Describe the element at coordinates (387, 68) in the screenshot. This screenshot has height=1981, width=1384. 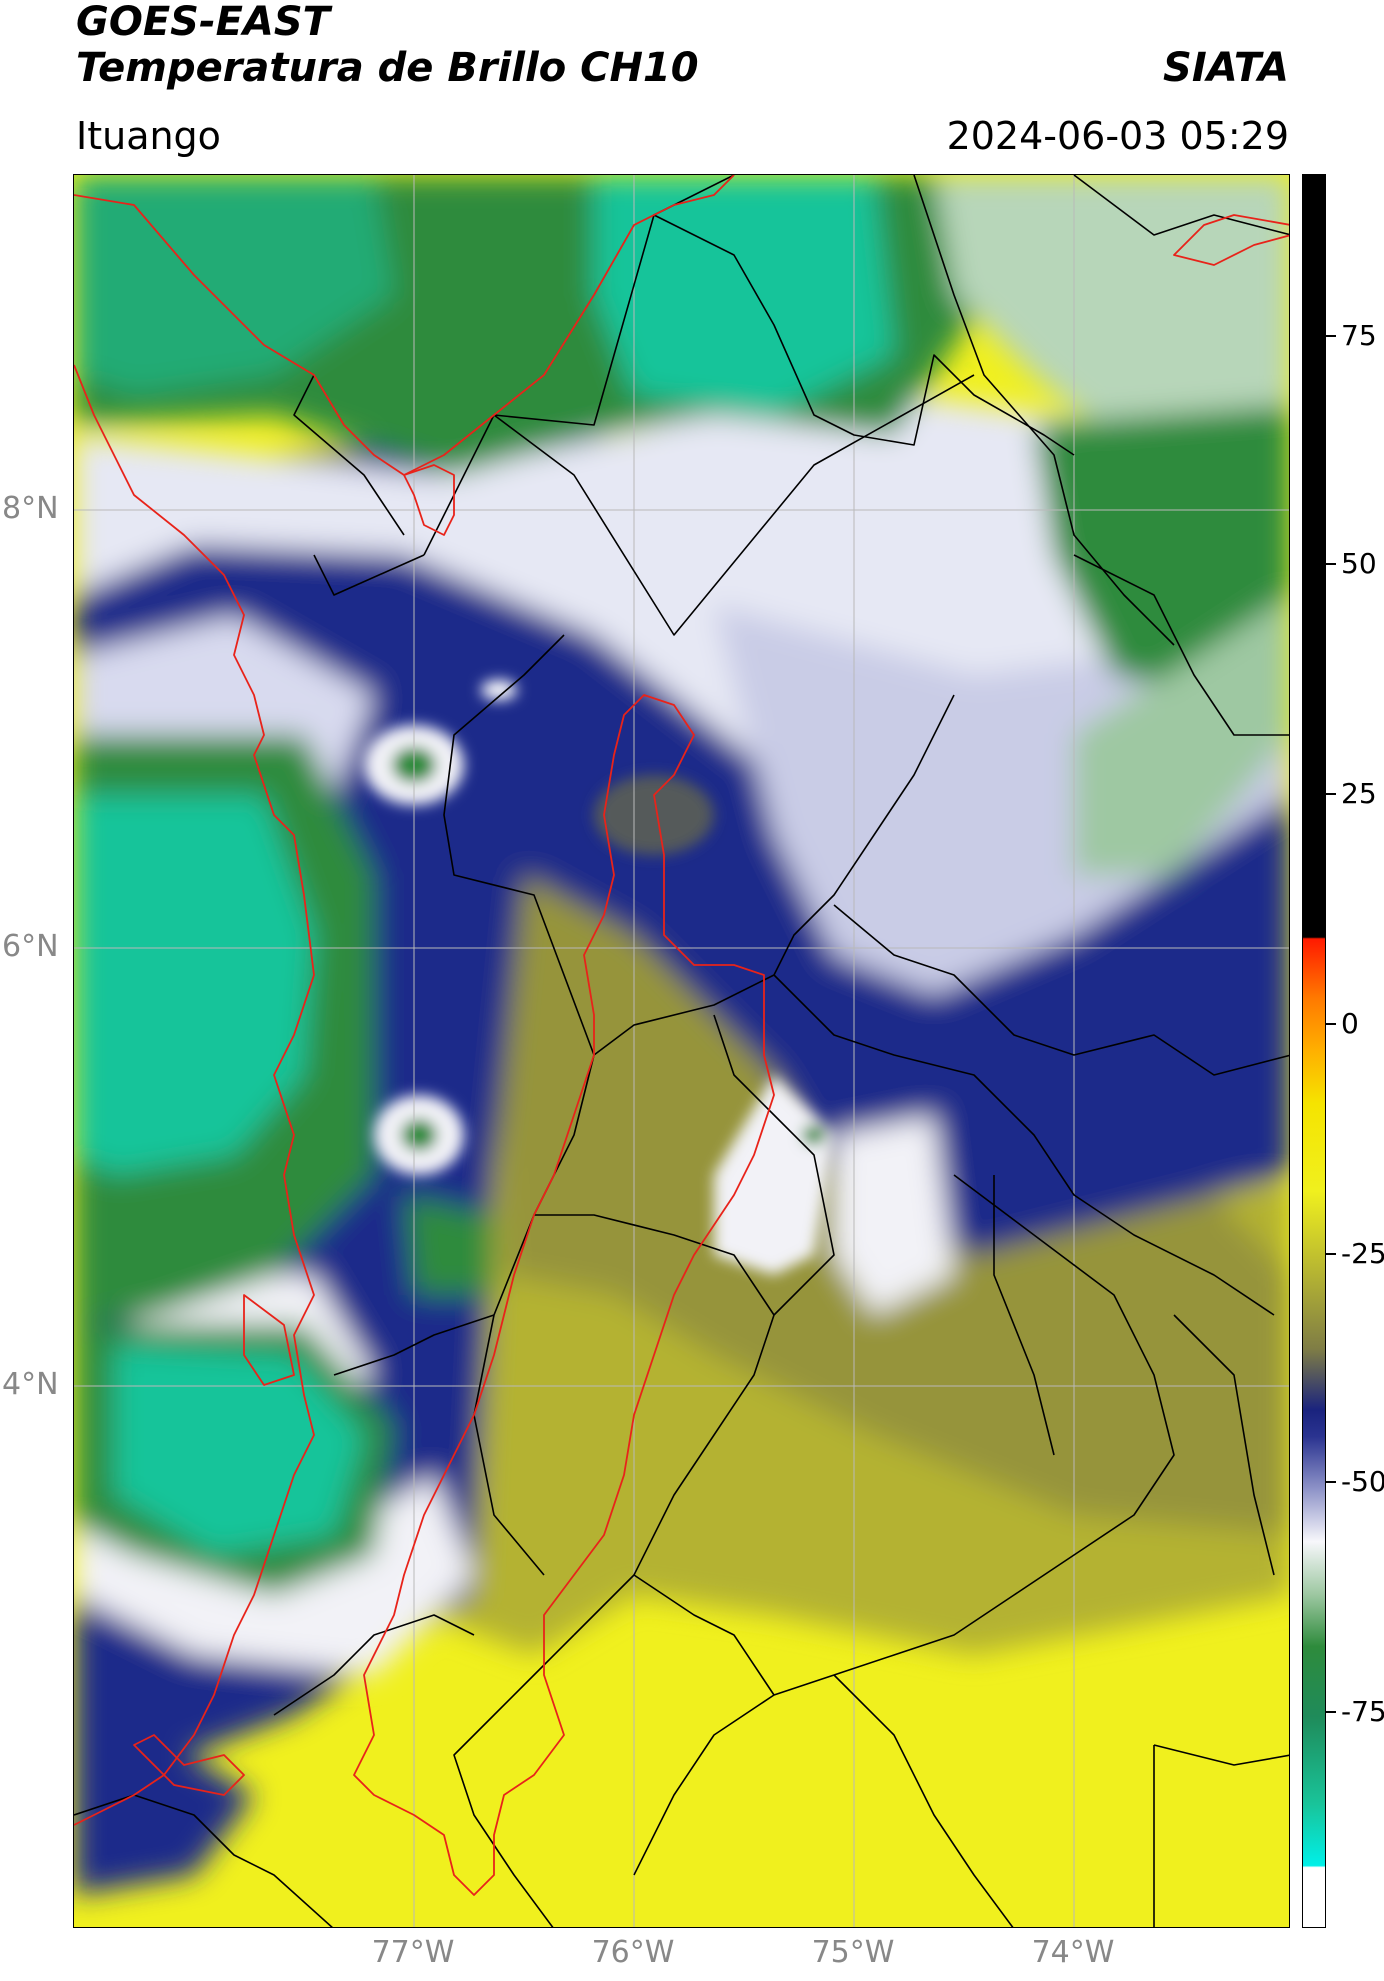
I see `product-title: Temperatura de Brillo CH10` at that location.